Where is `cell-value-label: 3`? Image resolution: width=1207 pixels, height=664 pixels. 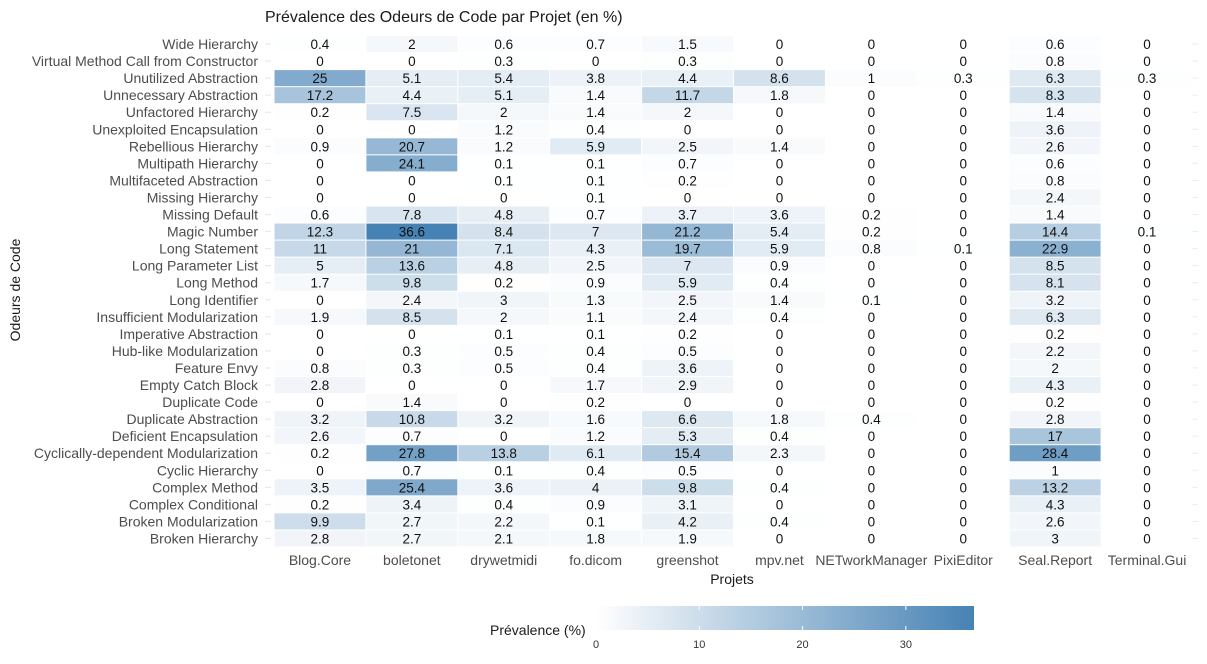
cell-value-label: 3 is located at coordinates (1055, 538).